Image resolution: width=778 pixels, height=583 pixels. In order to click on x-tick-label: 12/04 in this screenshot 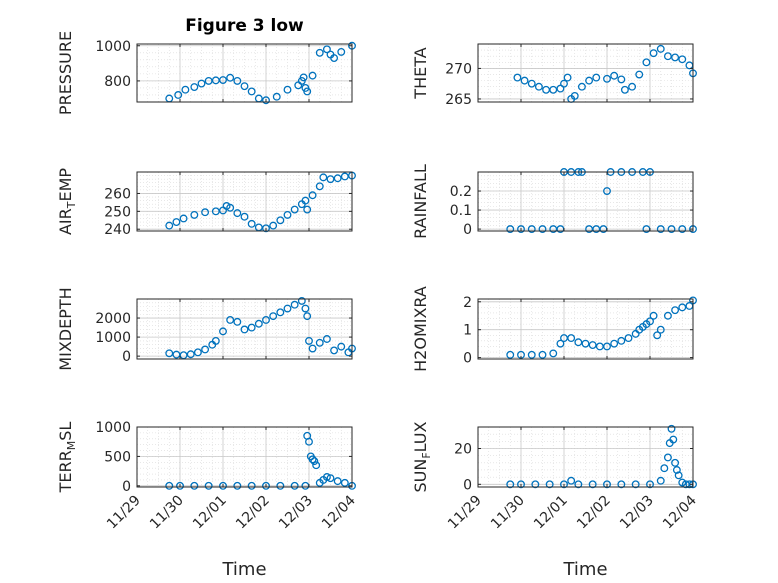, I will do `click(680, 512)`.